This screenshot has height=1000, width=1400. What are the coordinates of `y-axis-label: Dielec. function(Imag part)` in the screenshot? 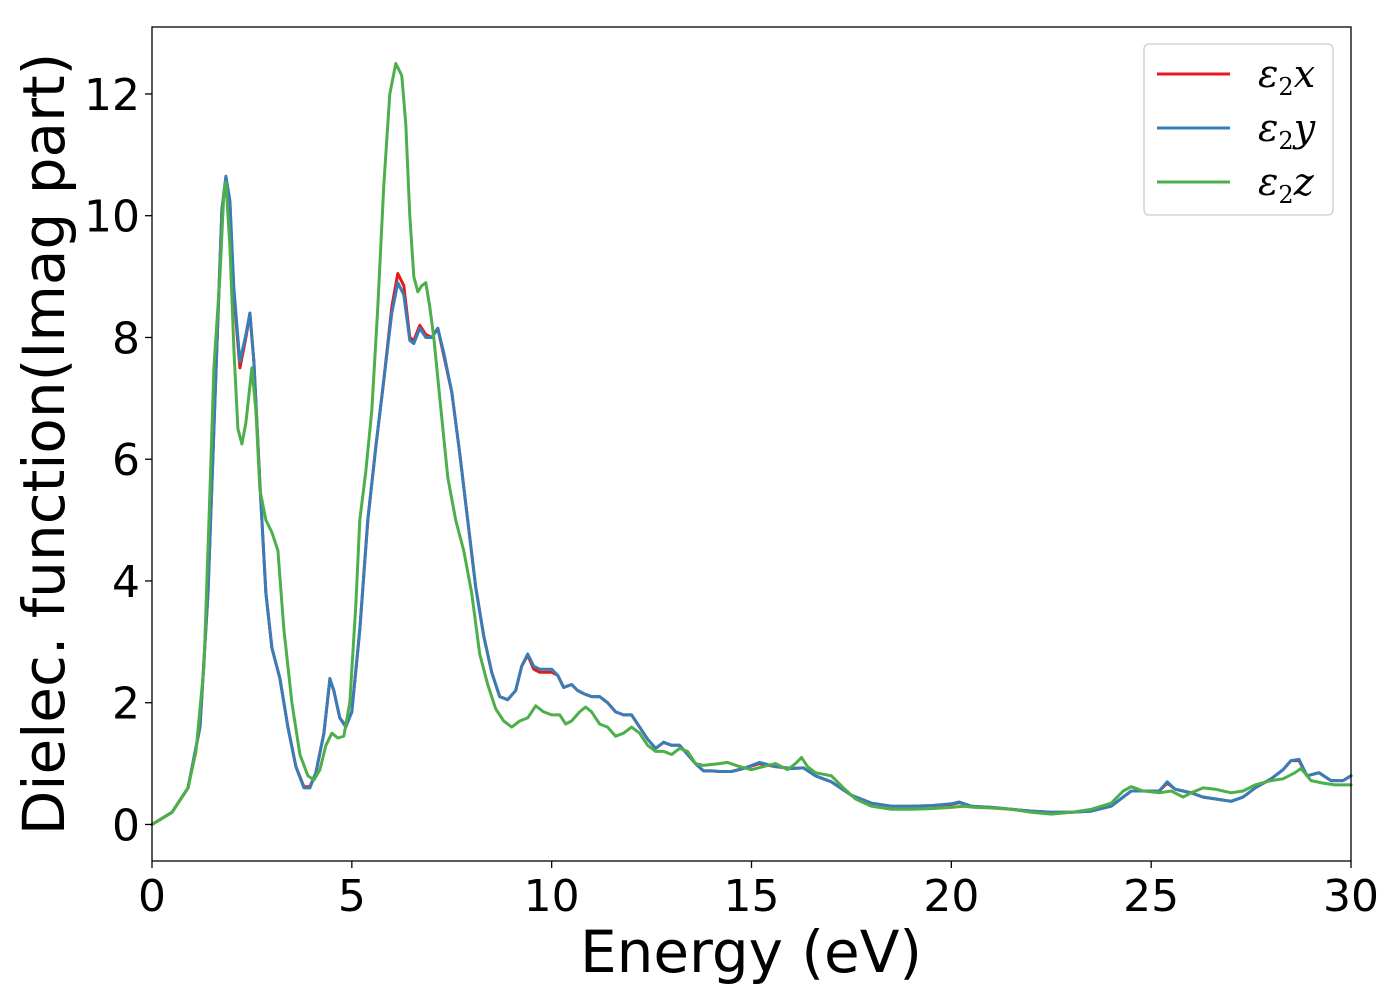 It's located at (44, 444).